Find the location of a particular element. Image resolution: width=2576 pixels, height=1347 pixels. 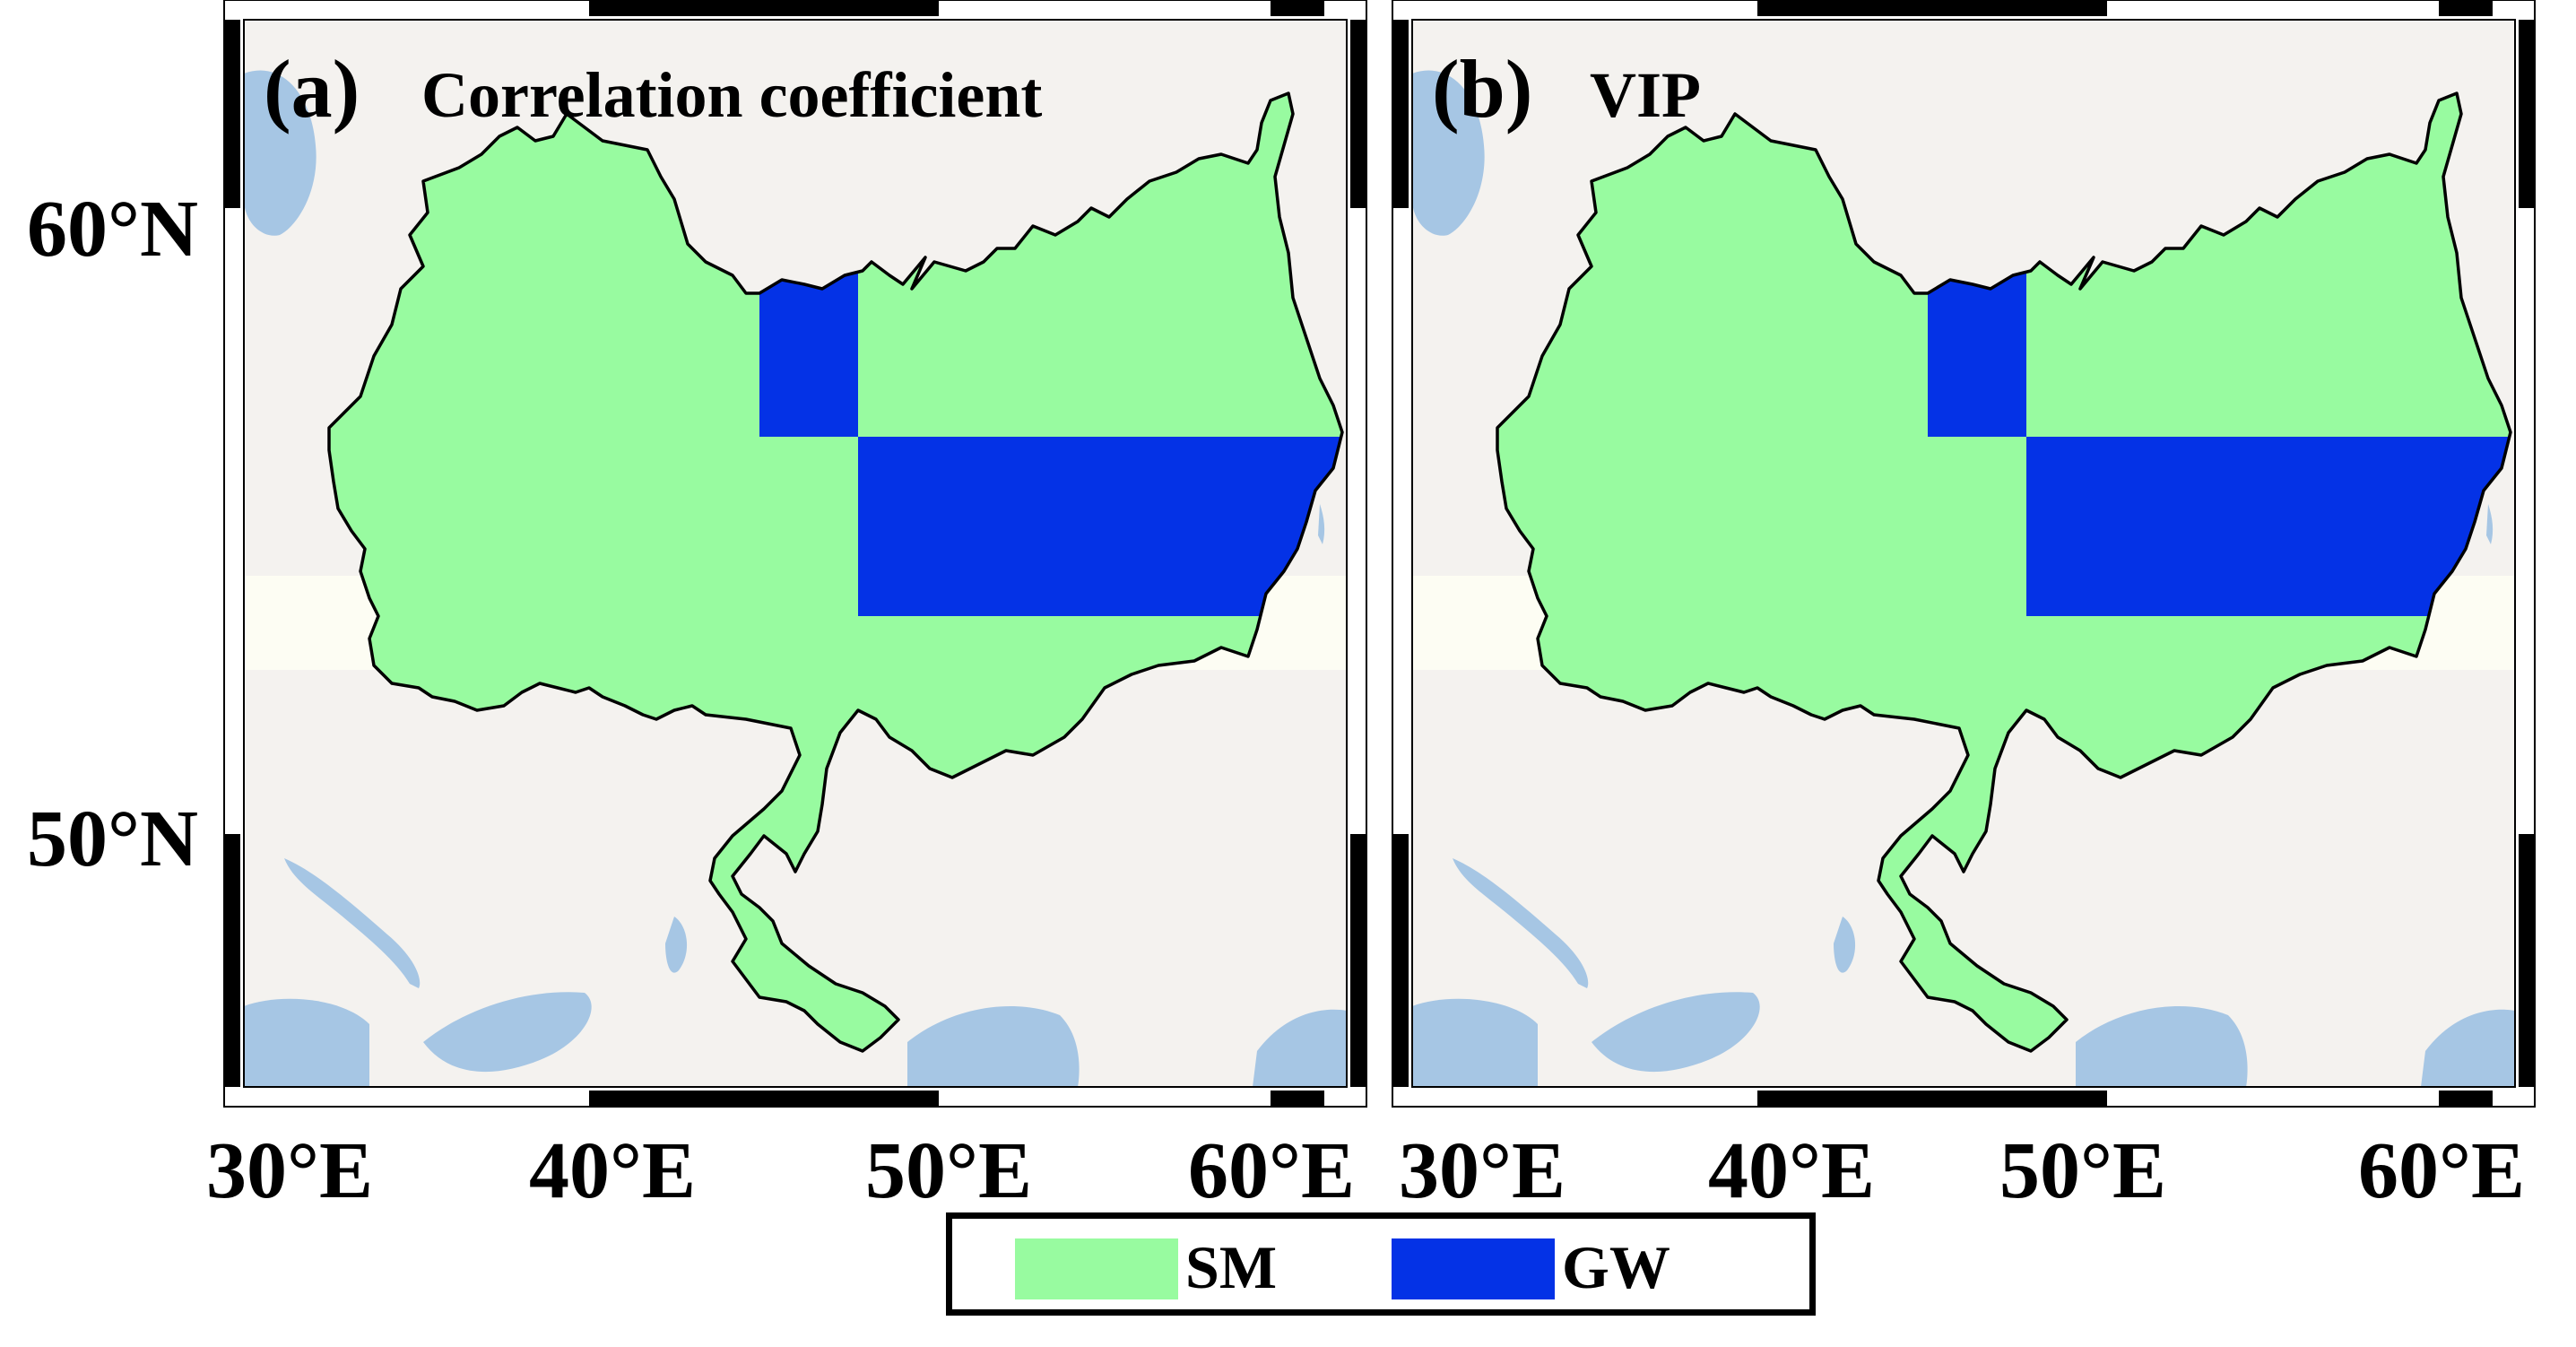

lon-label-60e-b: 60°E is located at coordinates (2441, 1170).